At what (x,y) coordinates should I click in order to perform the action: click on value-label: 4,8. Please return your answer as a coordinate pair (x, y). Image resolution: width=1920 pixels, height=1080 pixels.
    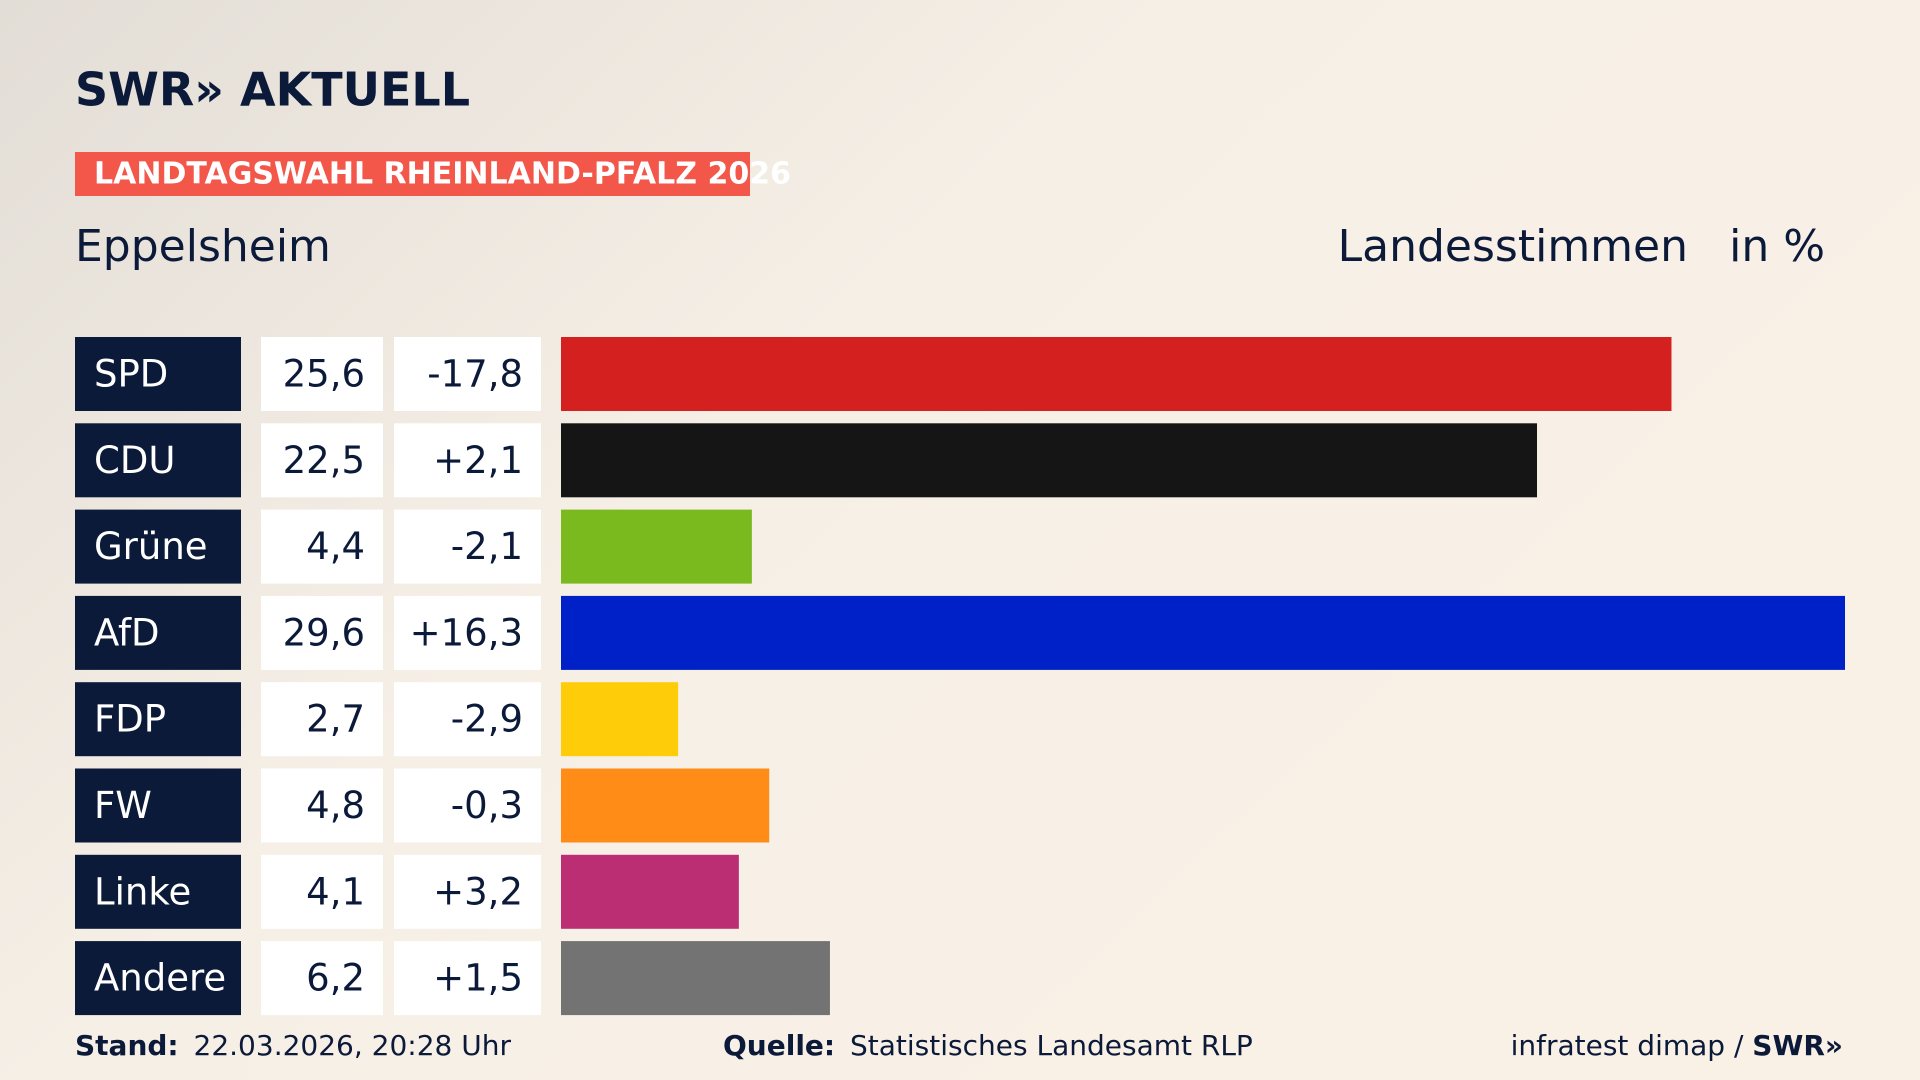
    Looking at the image, I should click on (335, 805).